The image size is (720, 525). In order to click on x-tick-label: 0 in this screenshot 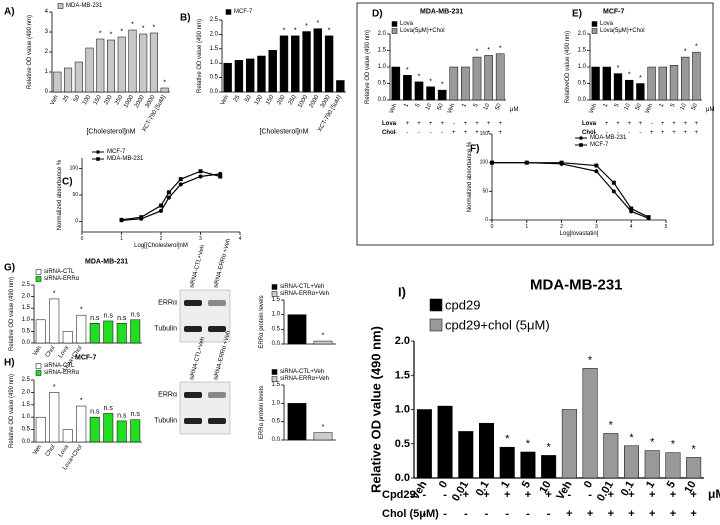, I will do `click(588, 484)`.